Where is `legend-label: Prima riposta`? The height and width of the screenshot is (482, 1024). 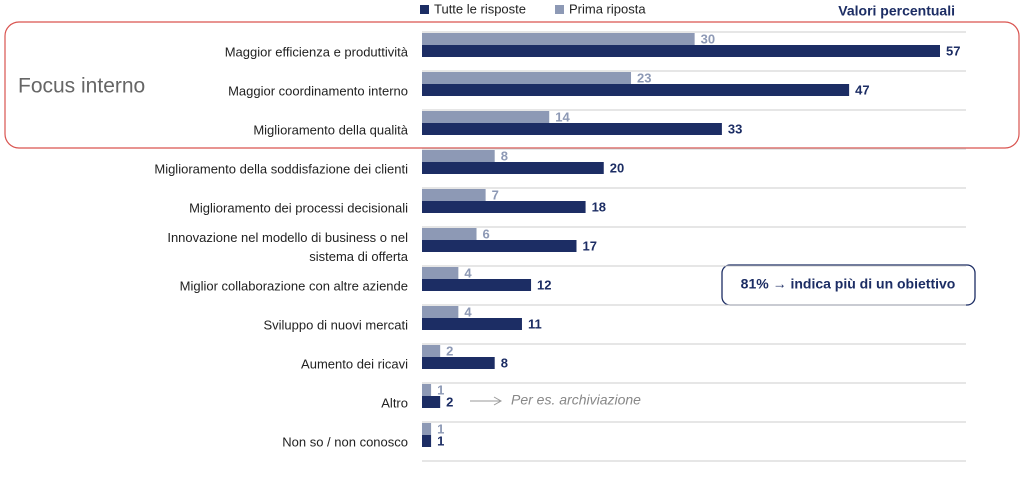
legend-label: Prima riposta is located at coordinates (607, 8).